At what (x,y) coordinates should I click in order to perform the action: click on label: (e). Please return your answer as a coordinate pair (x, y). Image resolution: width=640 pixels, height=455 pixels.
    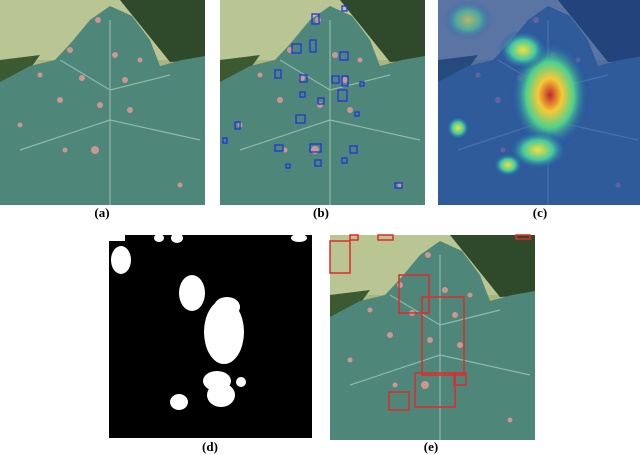
    Looking at the image, I should click on (431, 446).